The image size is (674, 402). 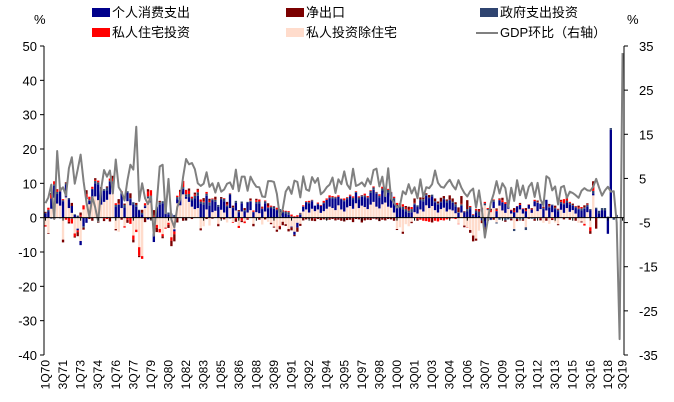 What do you see at coordinates (30, 80) in the screenshot?
I see `left-tick-label: 40` at bounding box center [30, 80].